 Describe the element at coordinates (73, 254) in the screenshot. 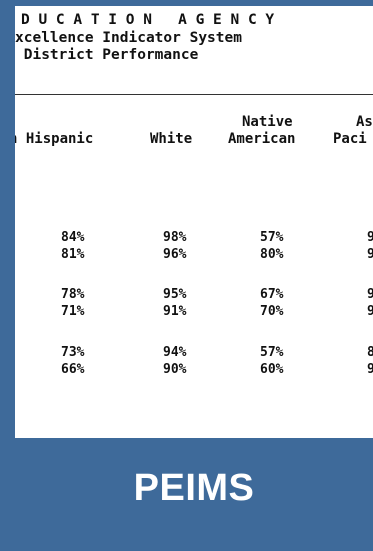

I see `table-cell: 81%` at that location.